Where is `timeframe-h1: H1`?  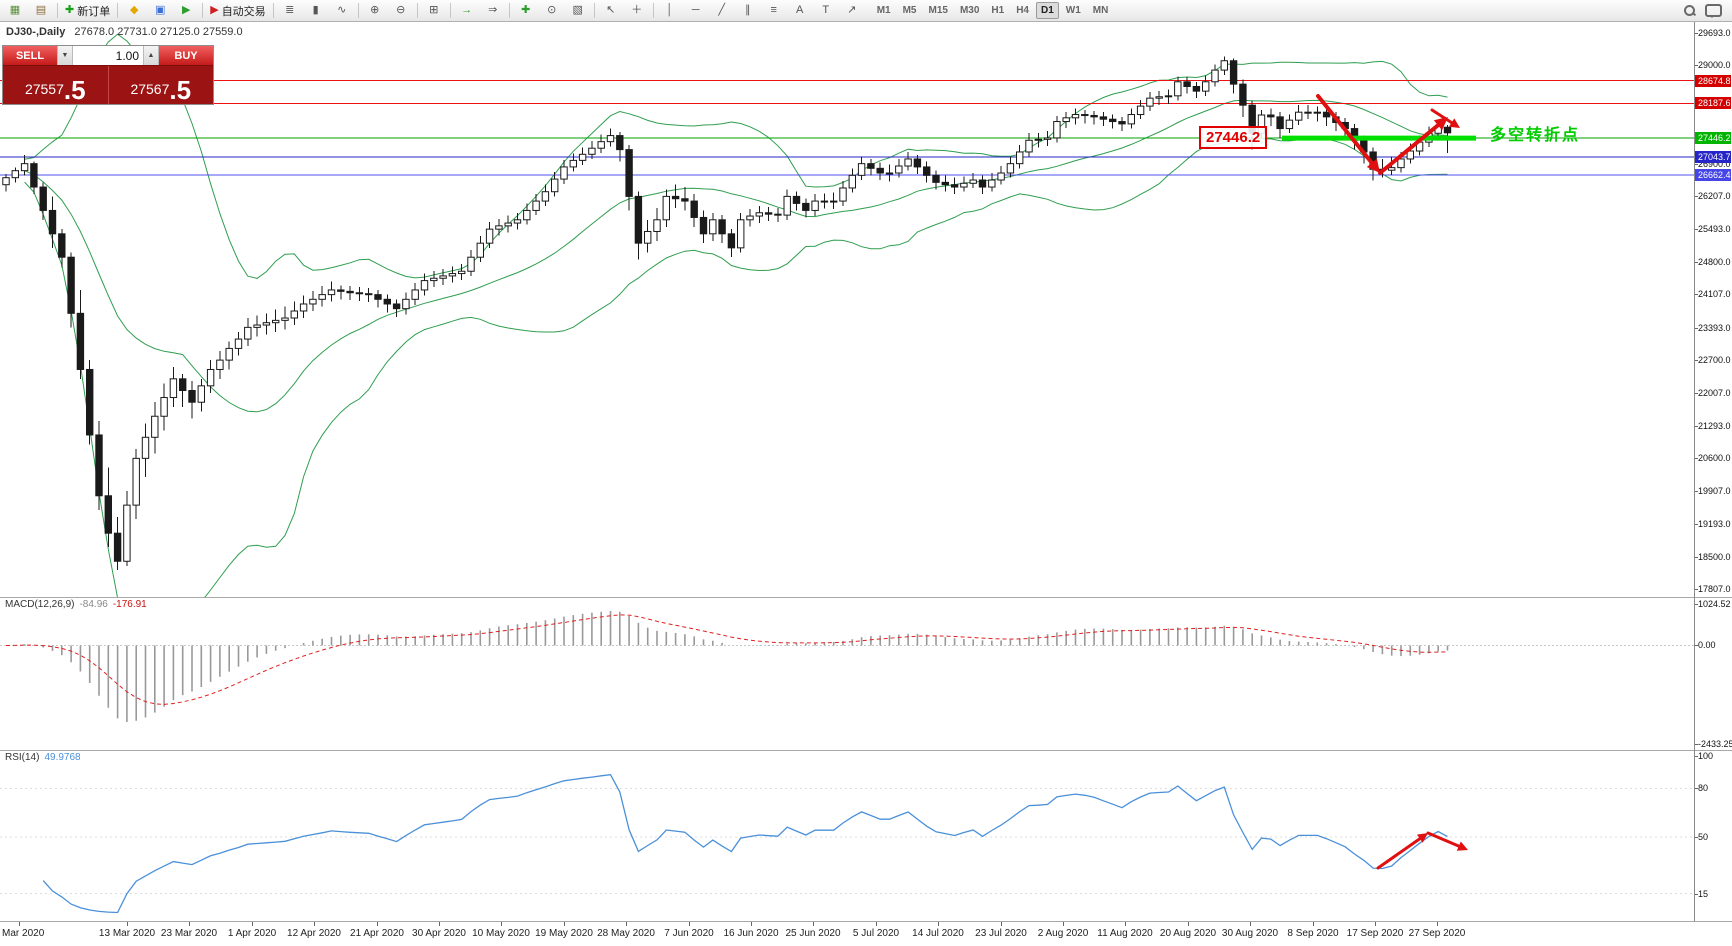
timeframe-h1: H1 is located at coordinates (998, 10).